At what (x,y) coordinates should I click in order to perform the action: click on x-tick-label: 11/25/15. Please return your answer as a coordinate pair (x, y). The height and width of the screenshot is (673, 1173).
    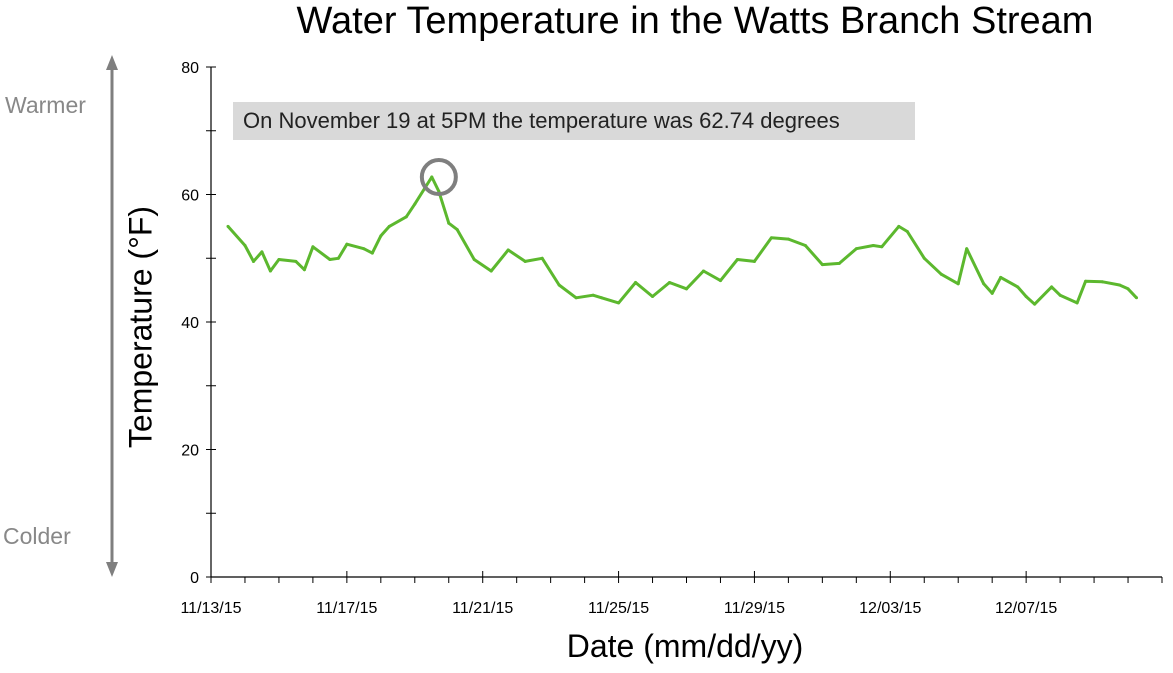
    Looking at the image, I should click on (618, 608).